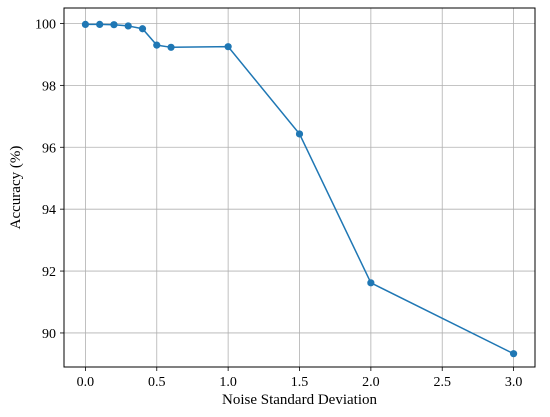 This screenshot has height=417, width=550. Describe the element at coordinates (49, 148) in the screenshot. I see `y-tick-label: 96` at that location.